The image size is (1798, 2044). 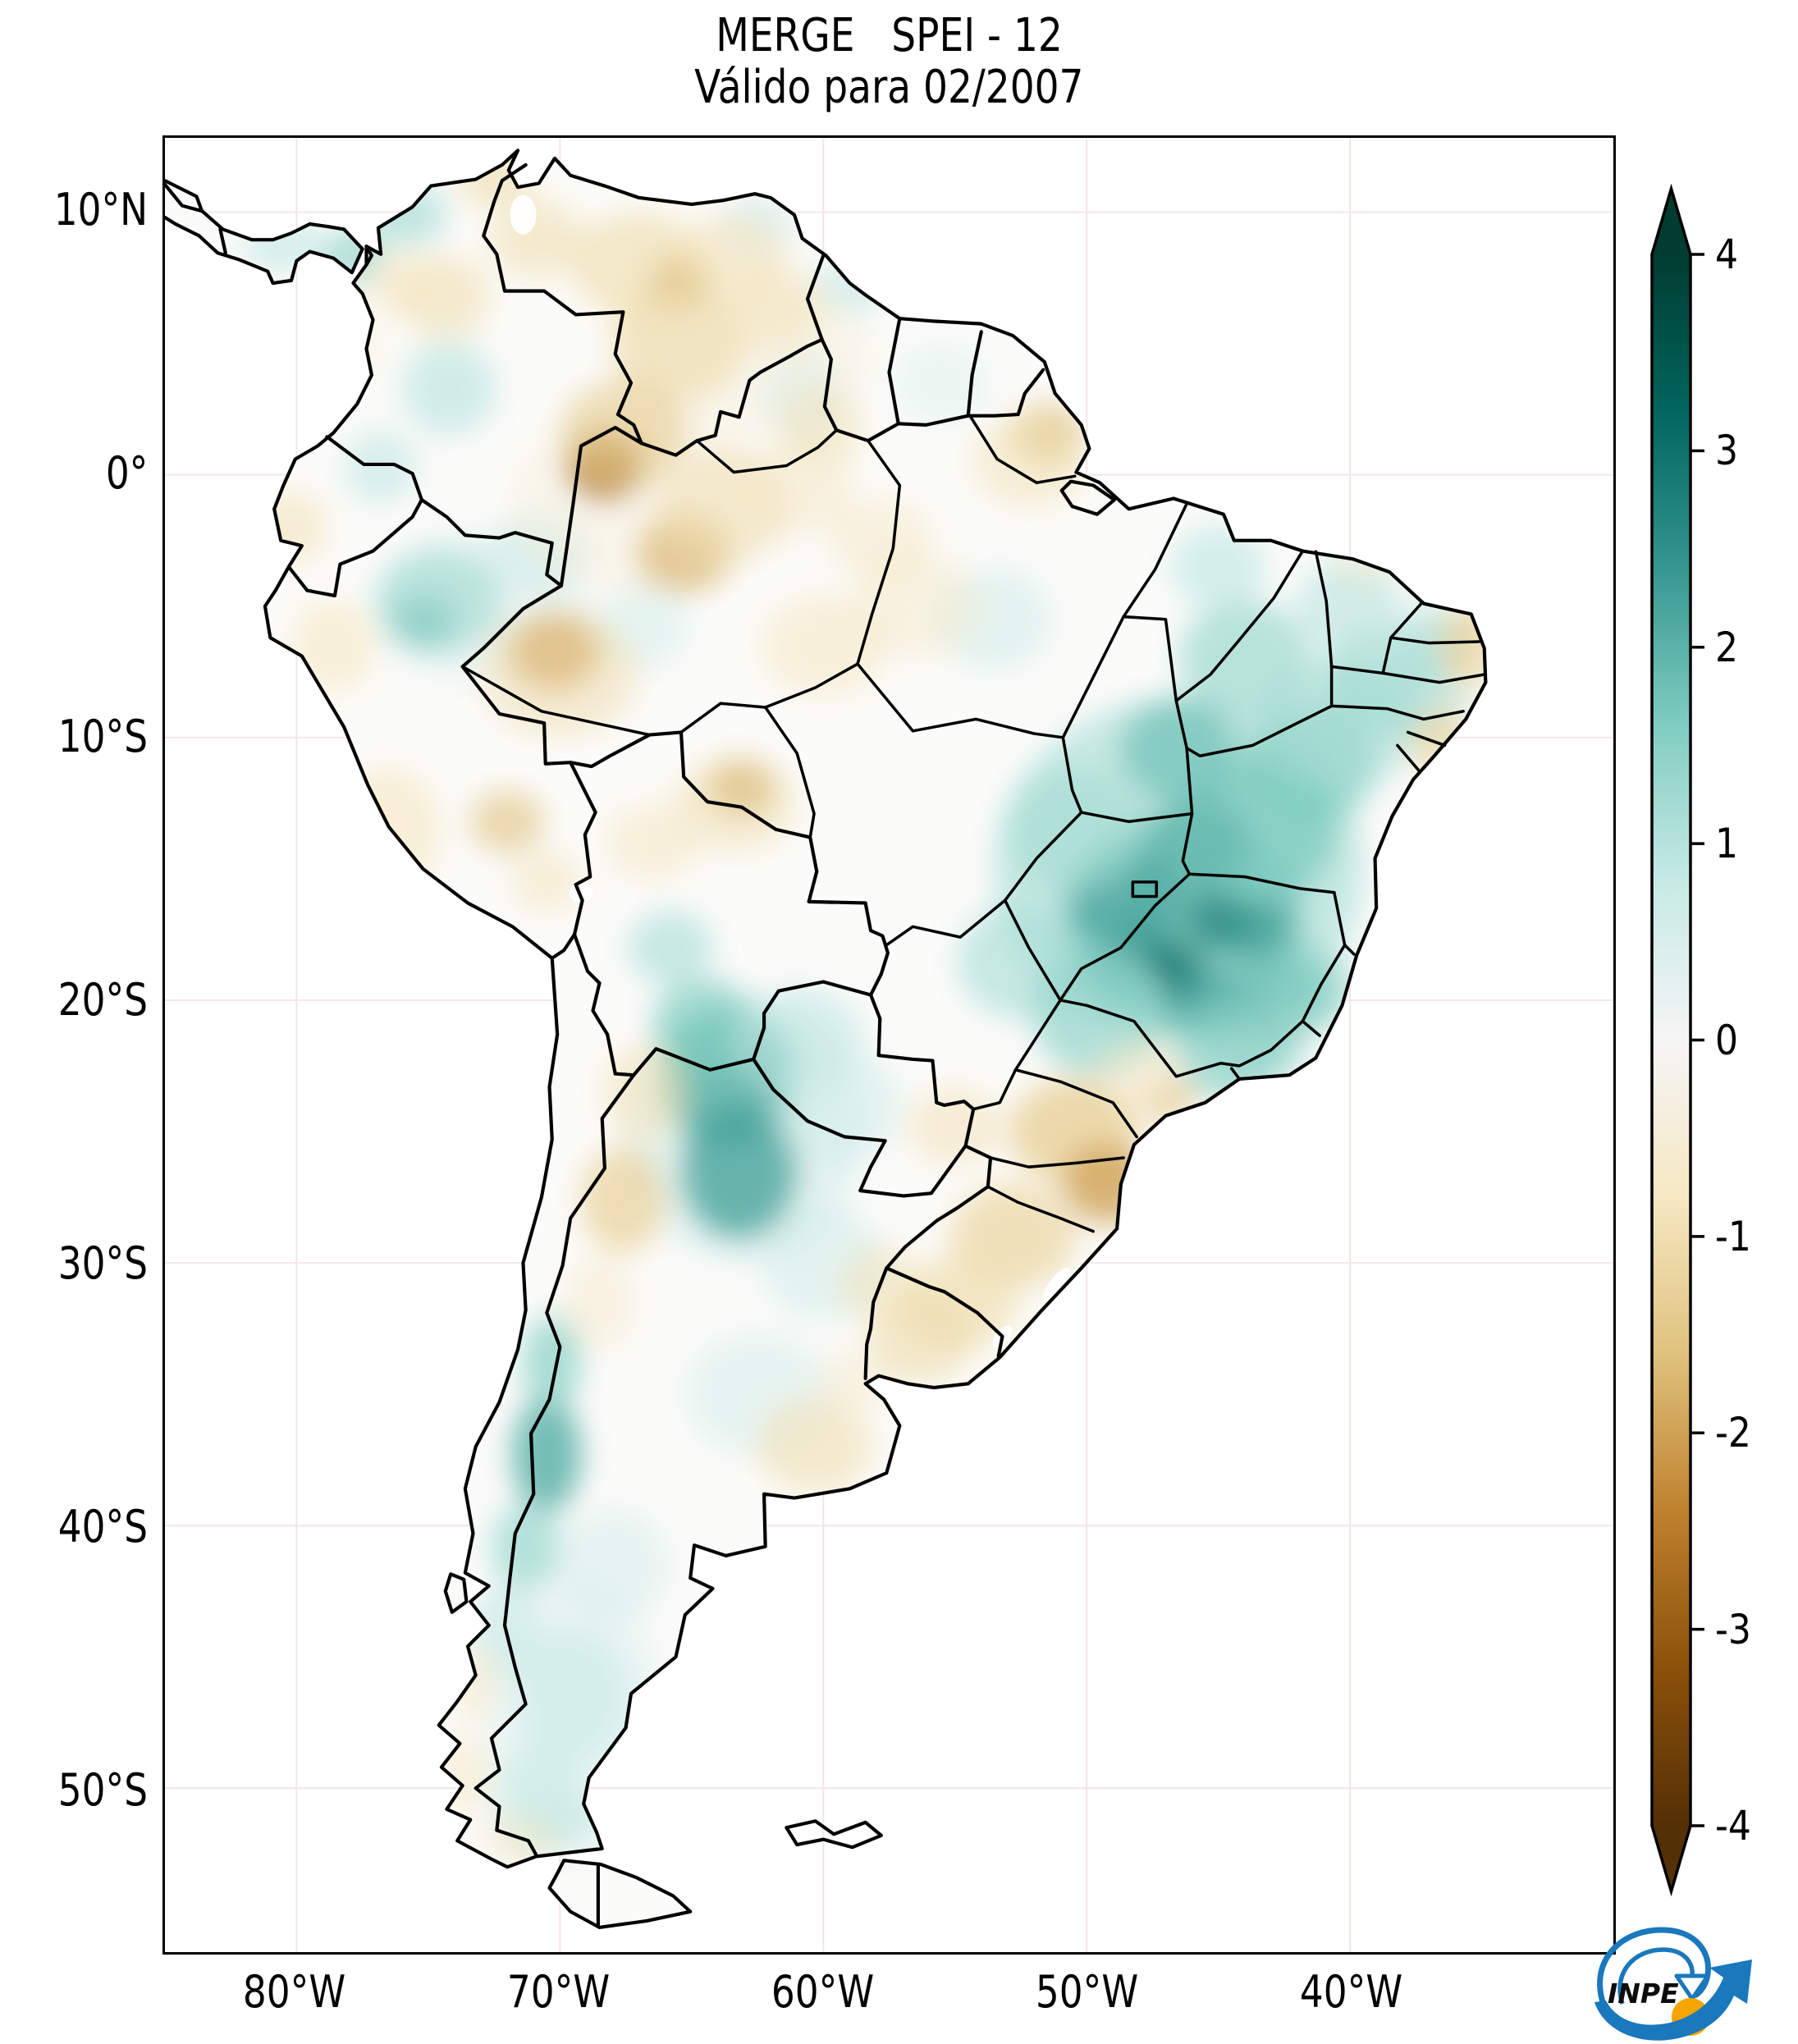 What do you see at coordinates (1726, 647) in the screenshot?
I see `colorbar-tick-label: 2` at bounding box center [1726, 647].